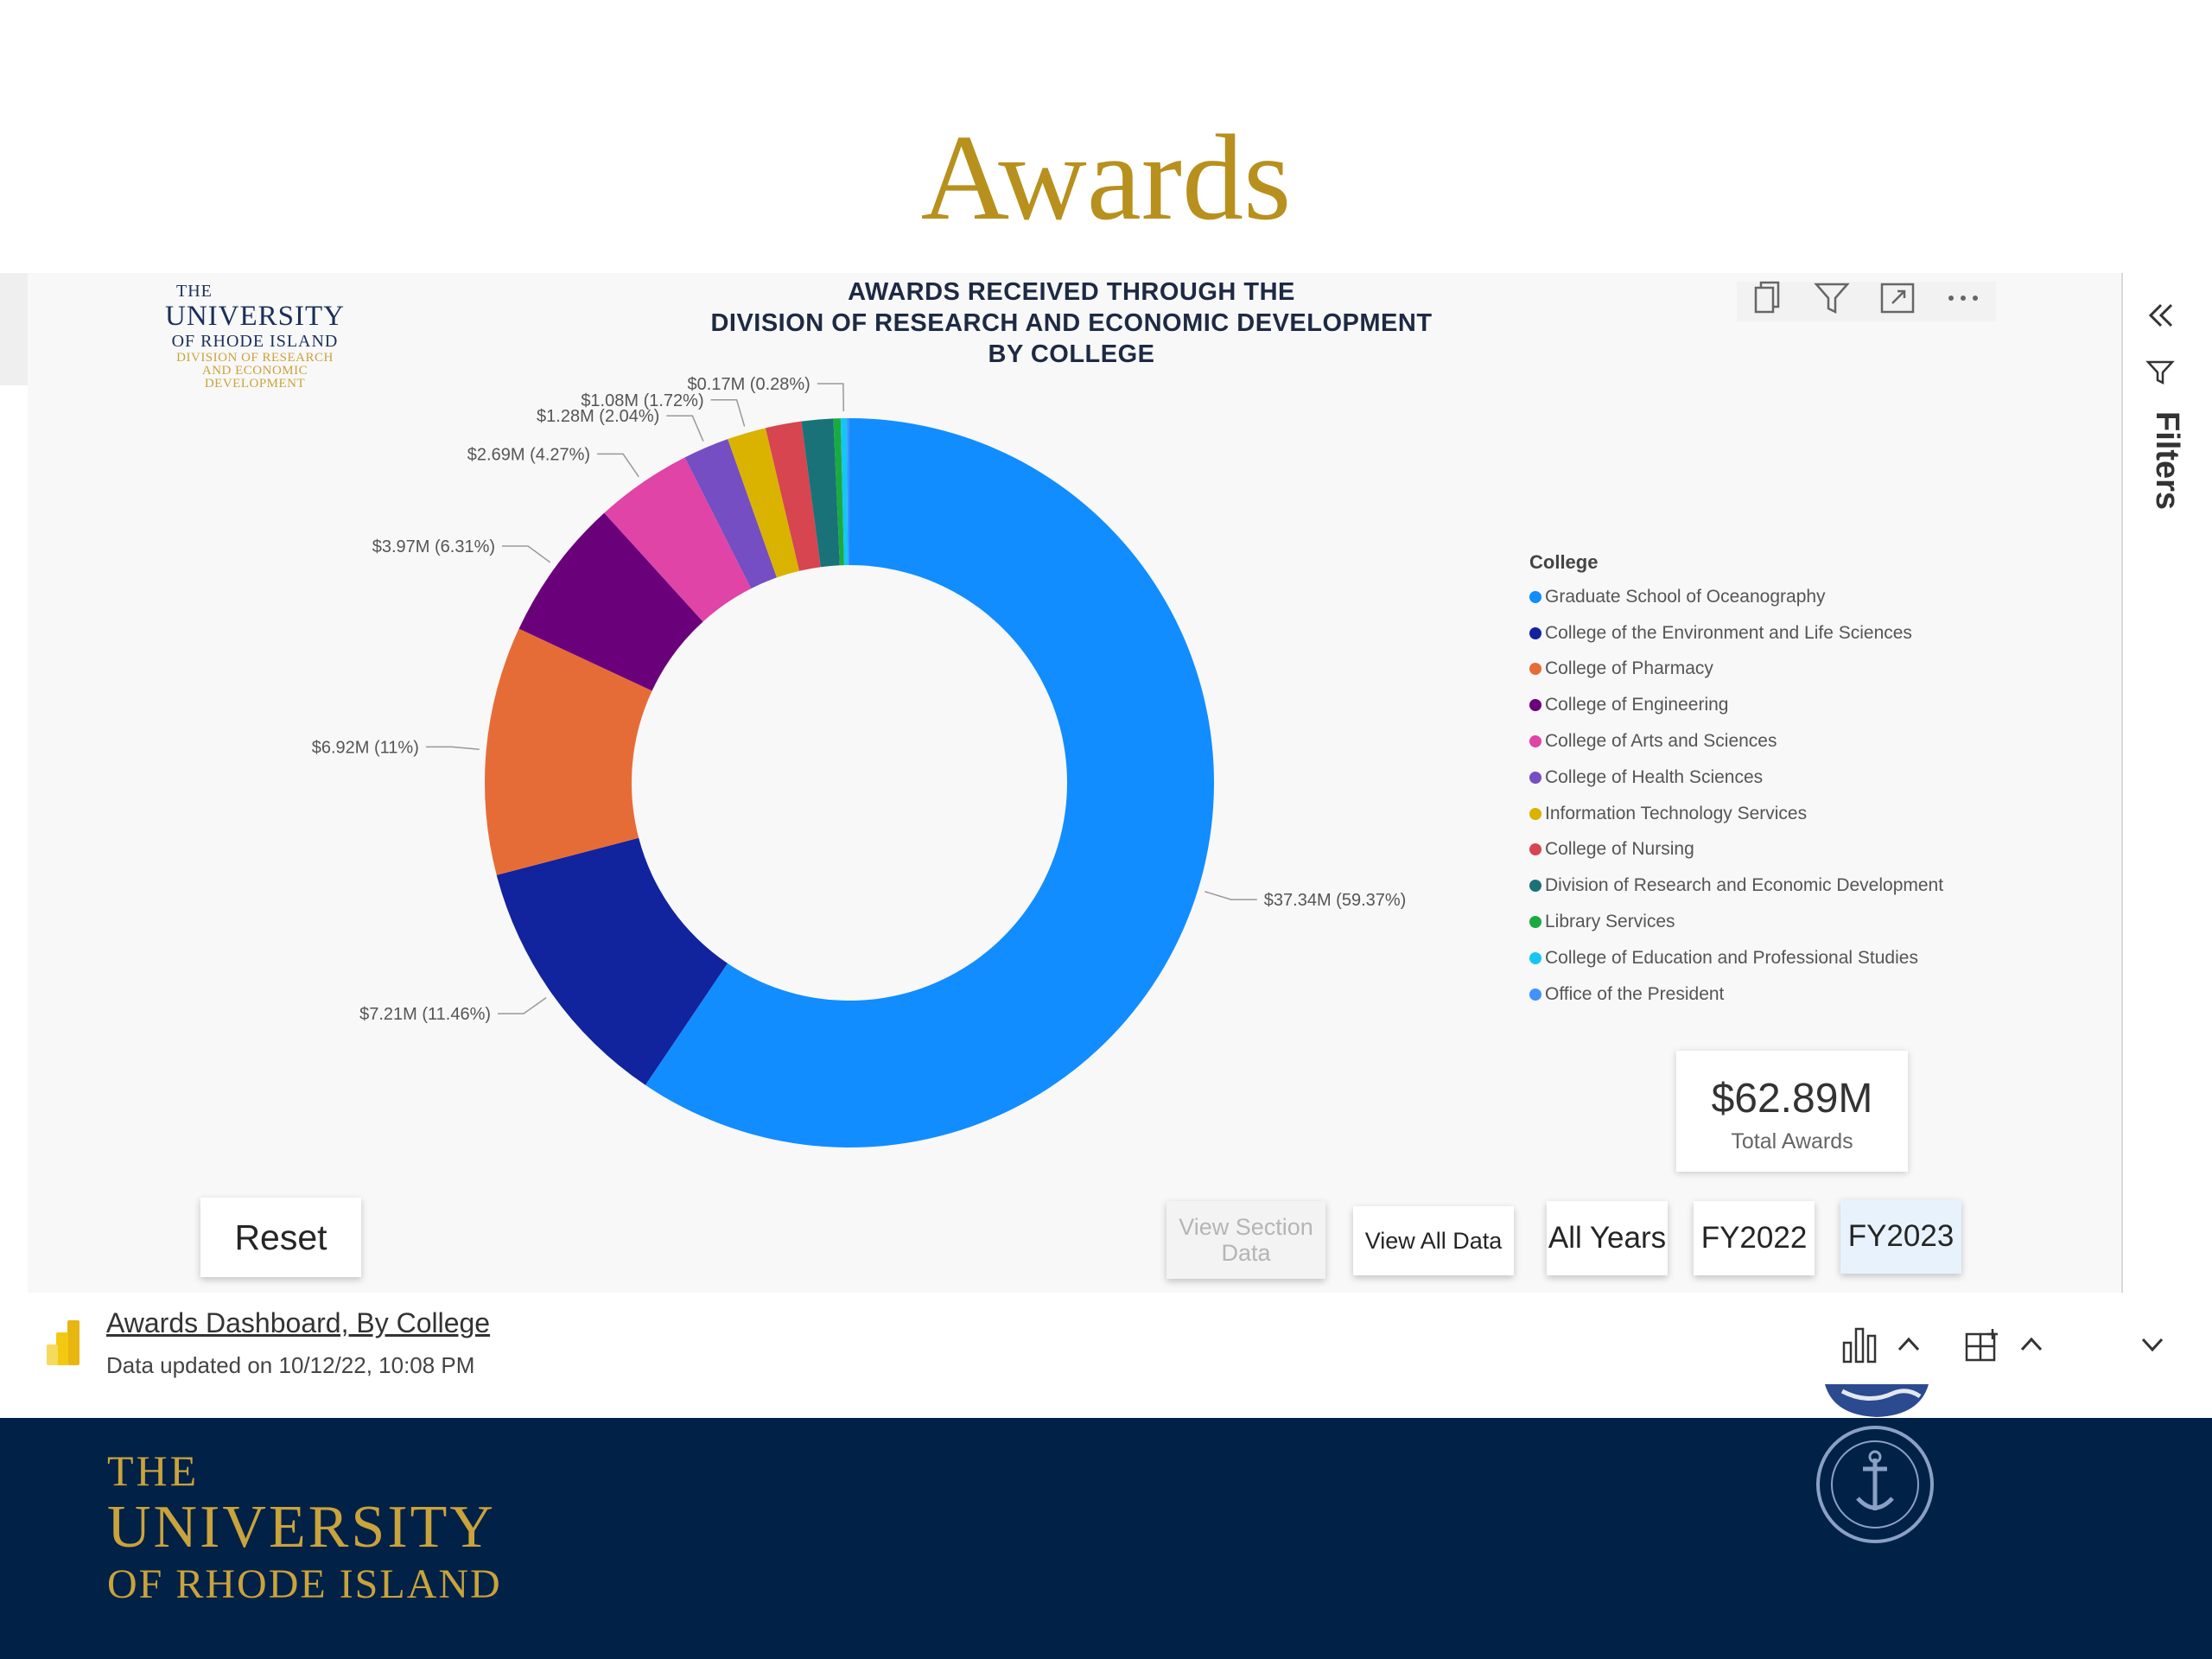  What do you see at coordinates (1071, 354) in the screenshot?
I see `chart-title-line-3: BY COLLEGE` at bounding box center [1071, 354].